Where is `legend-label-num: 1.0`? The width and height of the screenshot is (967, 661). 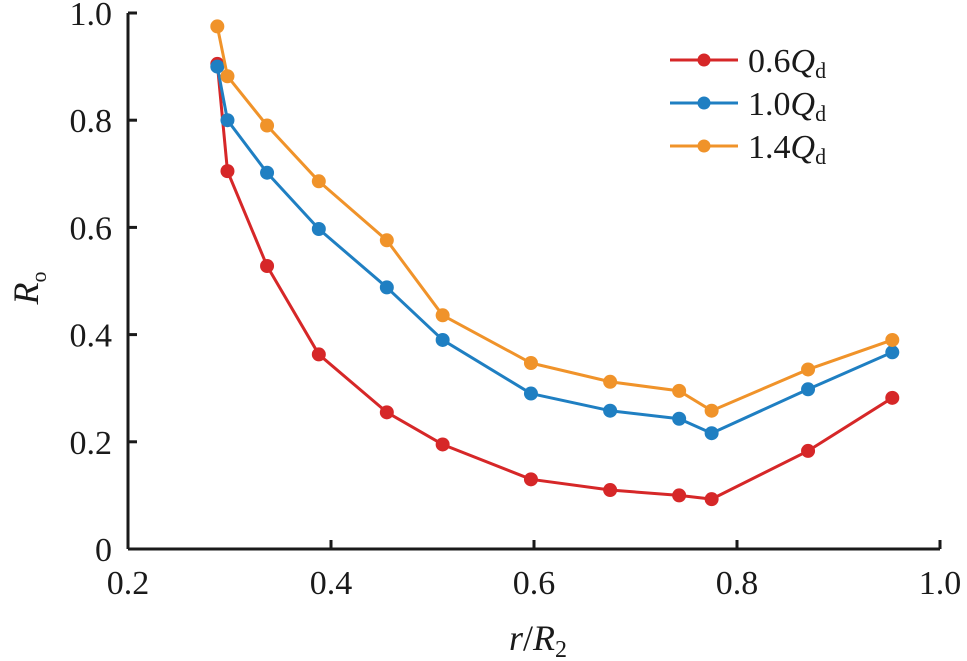
legend-label-num: 1.0 is located at coordinates (769, 104).